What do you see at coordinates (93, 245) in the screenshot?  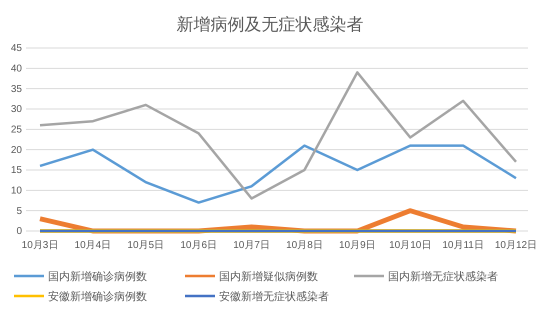 I see `x-tick-label: 10月4日` at bounding box center [93, 245].